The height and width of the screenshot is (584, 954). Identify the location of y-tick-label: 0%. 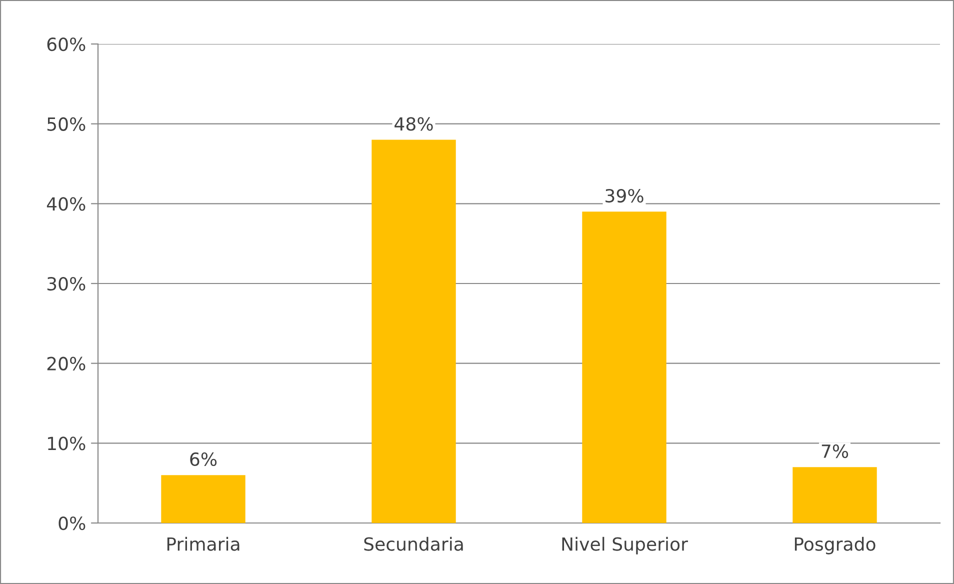
(72, 523).